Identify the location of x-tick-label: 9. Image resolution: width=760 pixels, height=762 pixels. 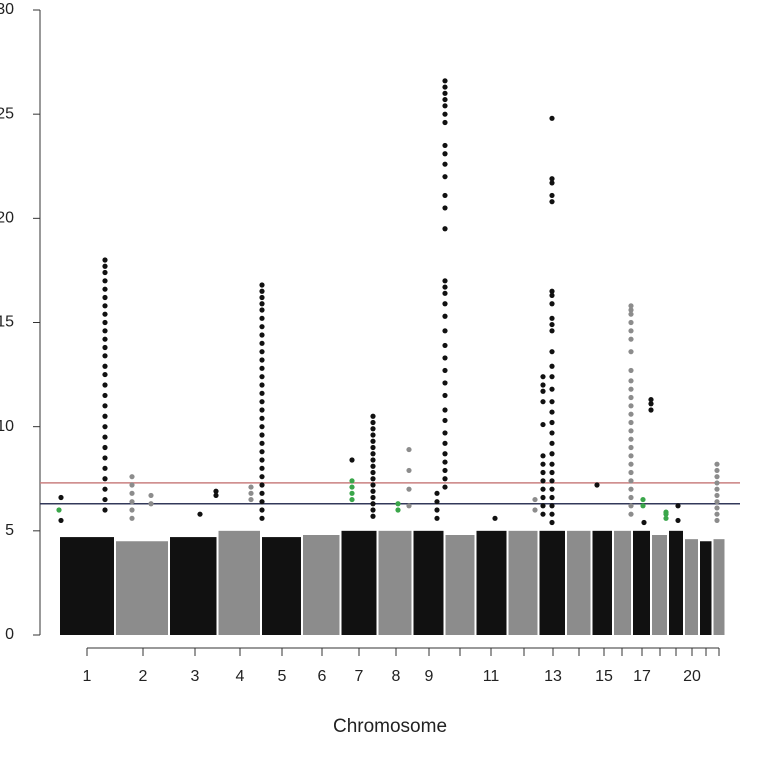
(429, 676).